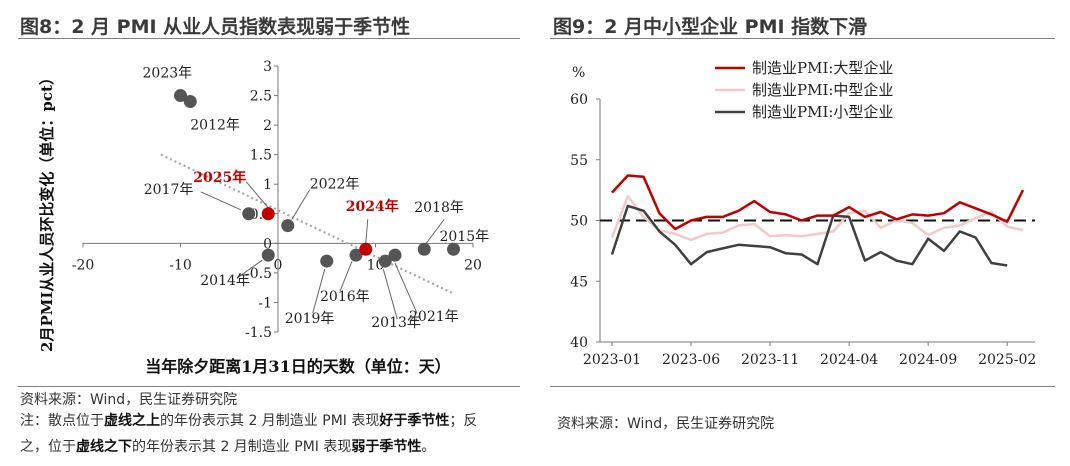  What do you see at coordinates (267, 244) in the screenshot?
I see `y-tick-label: 0` at bounding box center [267, 244].